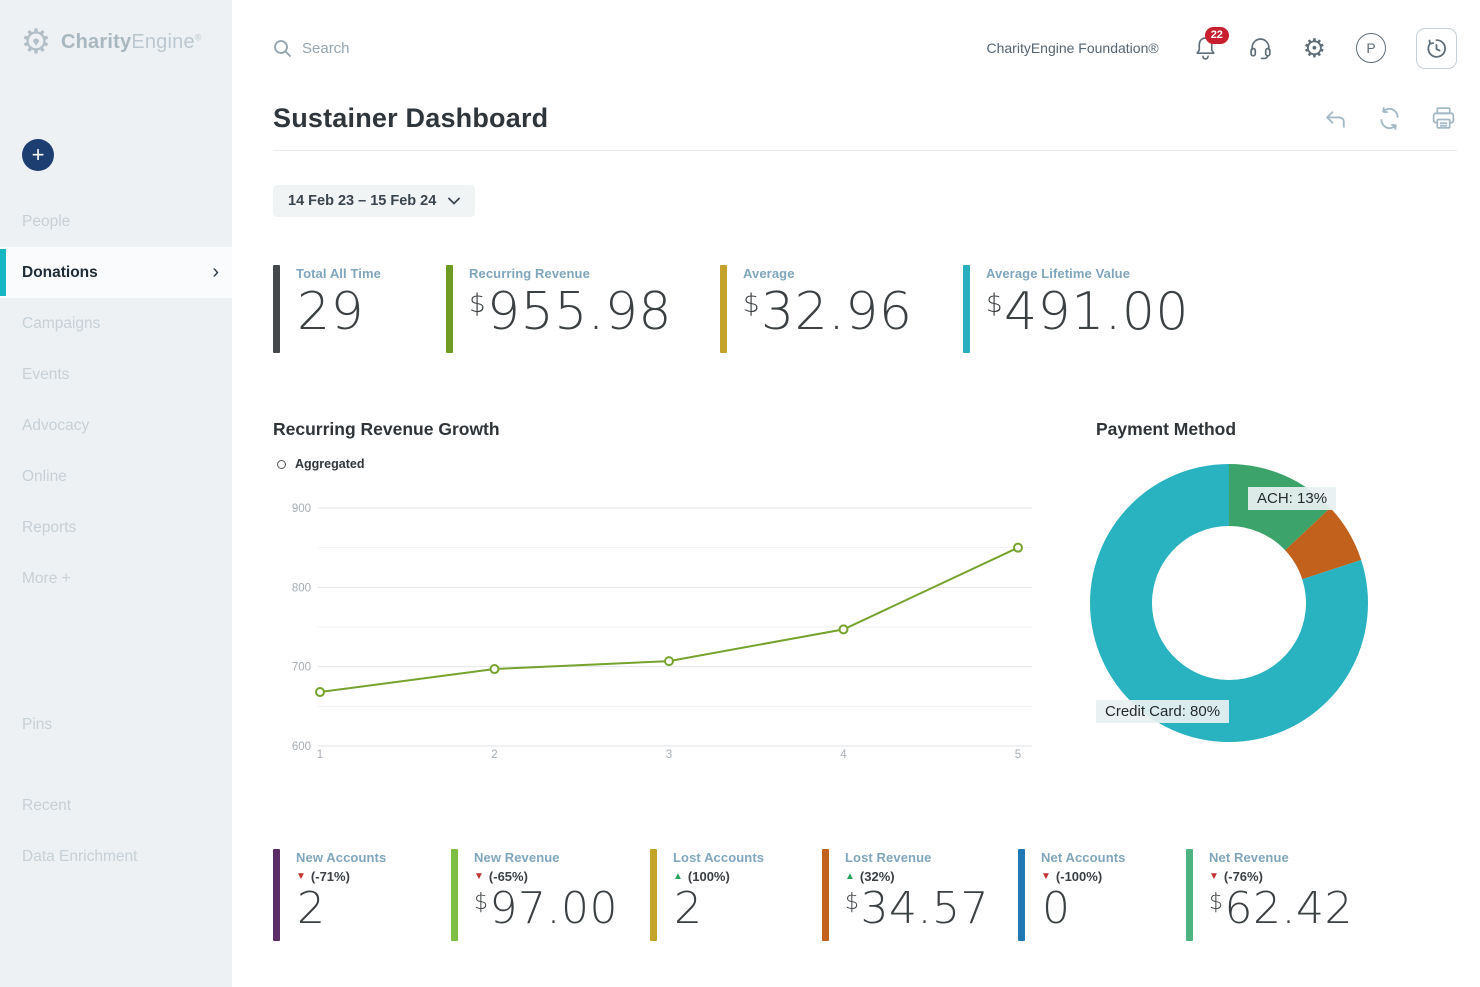 Image resolution: width=1480 pixels, height=987 pixels. I want to click on chevron-right-icon: ›, so click(215, 272).